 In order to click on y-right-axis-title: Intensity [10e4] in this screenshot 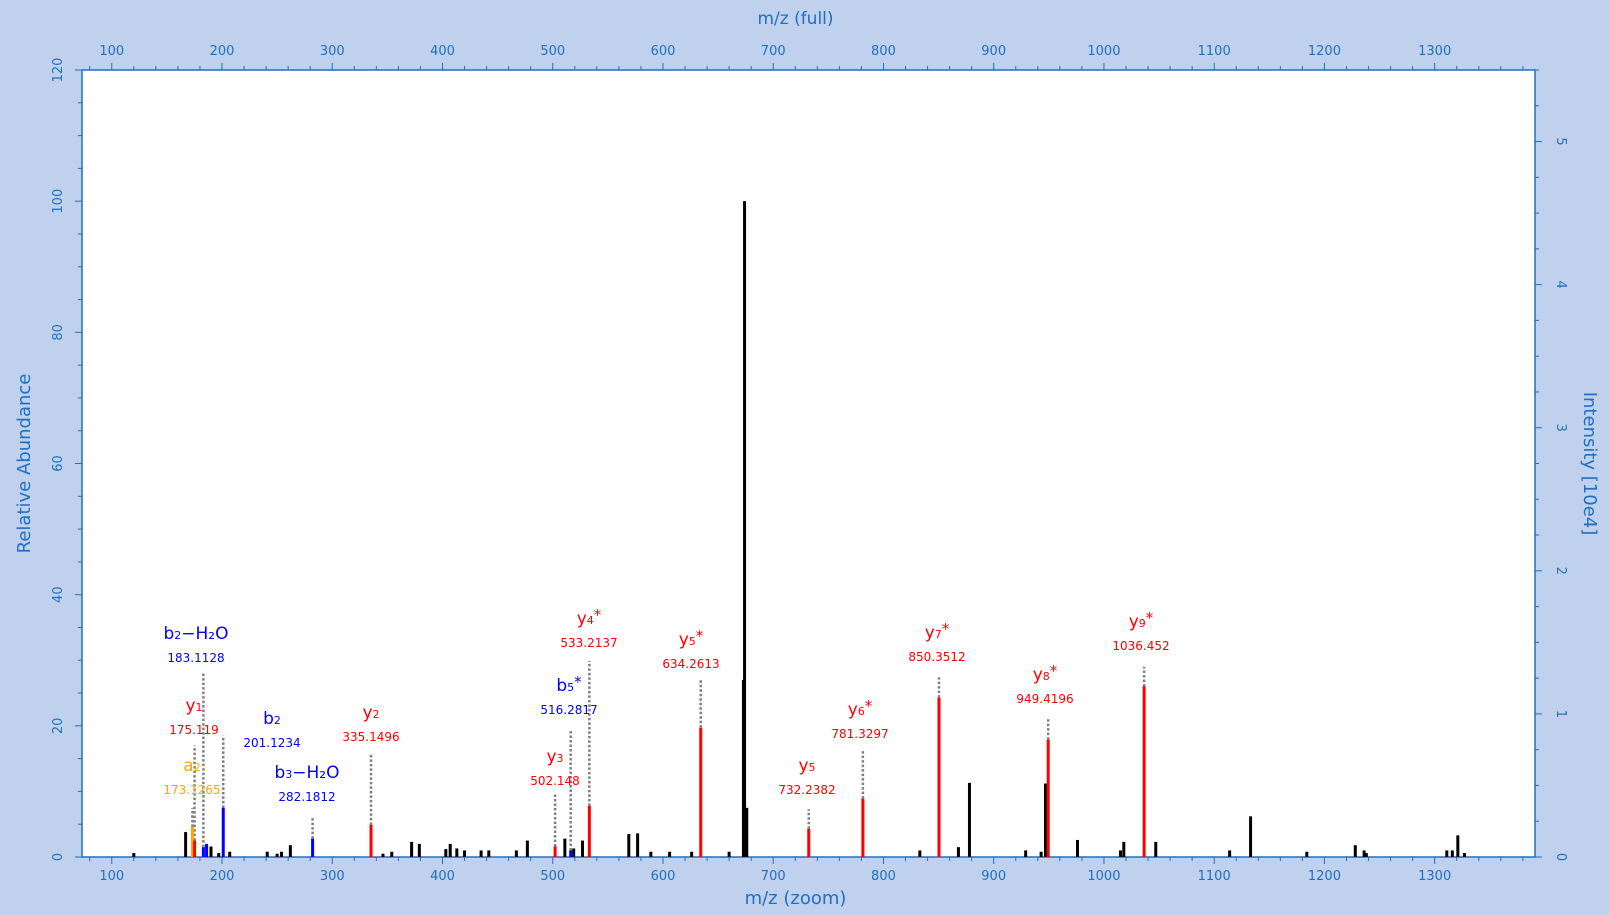, I will do `click(1589, 464)`.